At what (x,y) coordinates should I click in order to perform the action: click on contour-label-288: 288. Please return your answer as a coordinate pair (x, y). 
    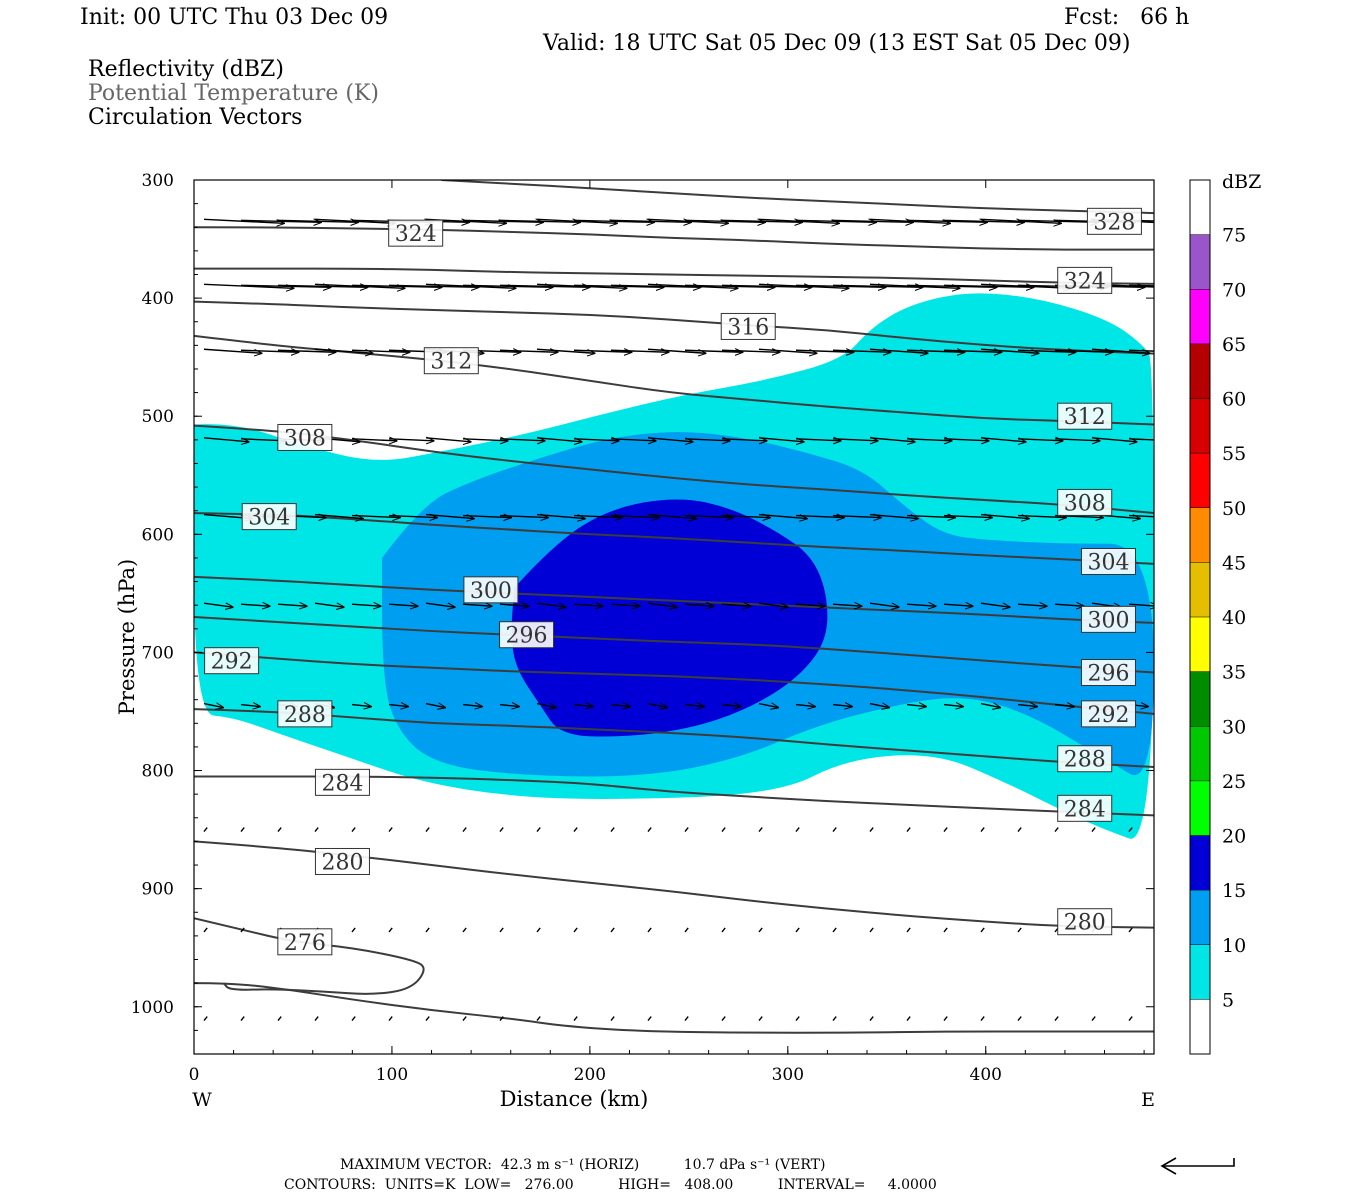
    Looking at the image, I should click on (1085, 760).